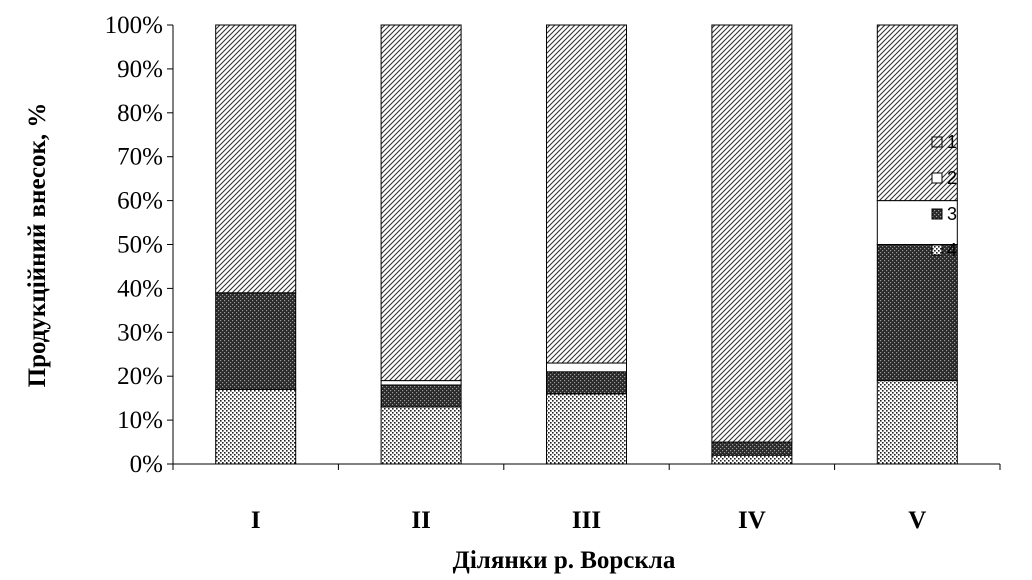  I want to click on legend-label: 2, so click(952, 178).